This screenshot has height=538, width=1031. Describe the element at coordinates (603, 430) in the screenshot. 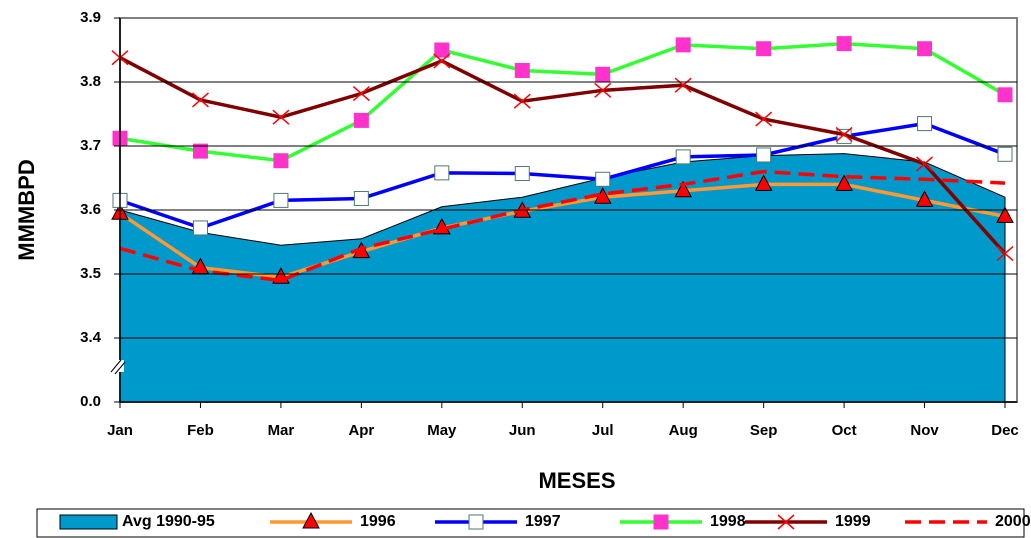

I see `x-tick-label: Jul` at that location.